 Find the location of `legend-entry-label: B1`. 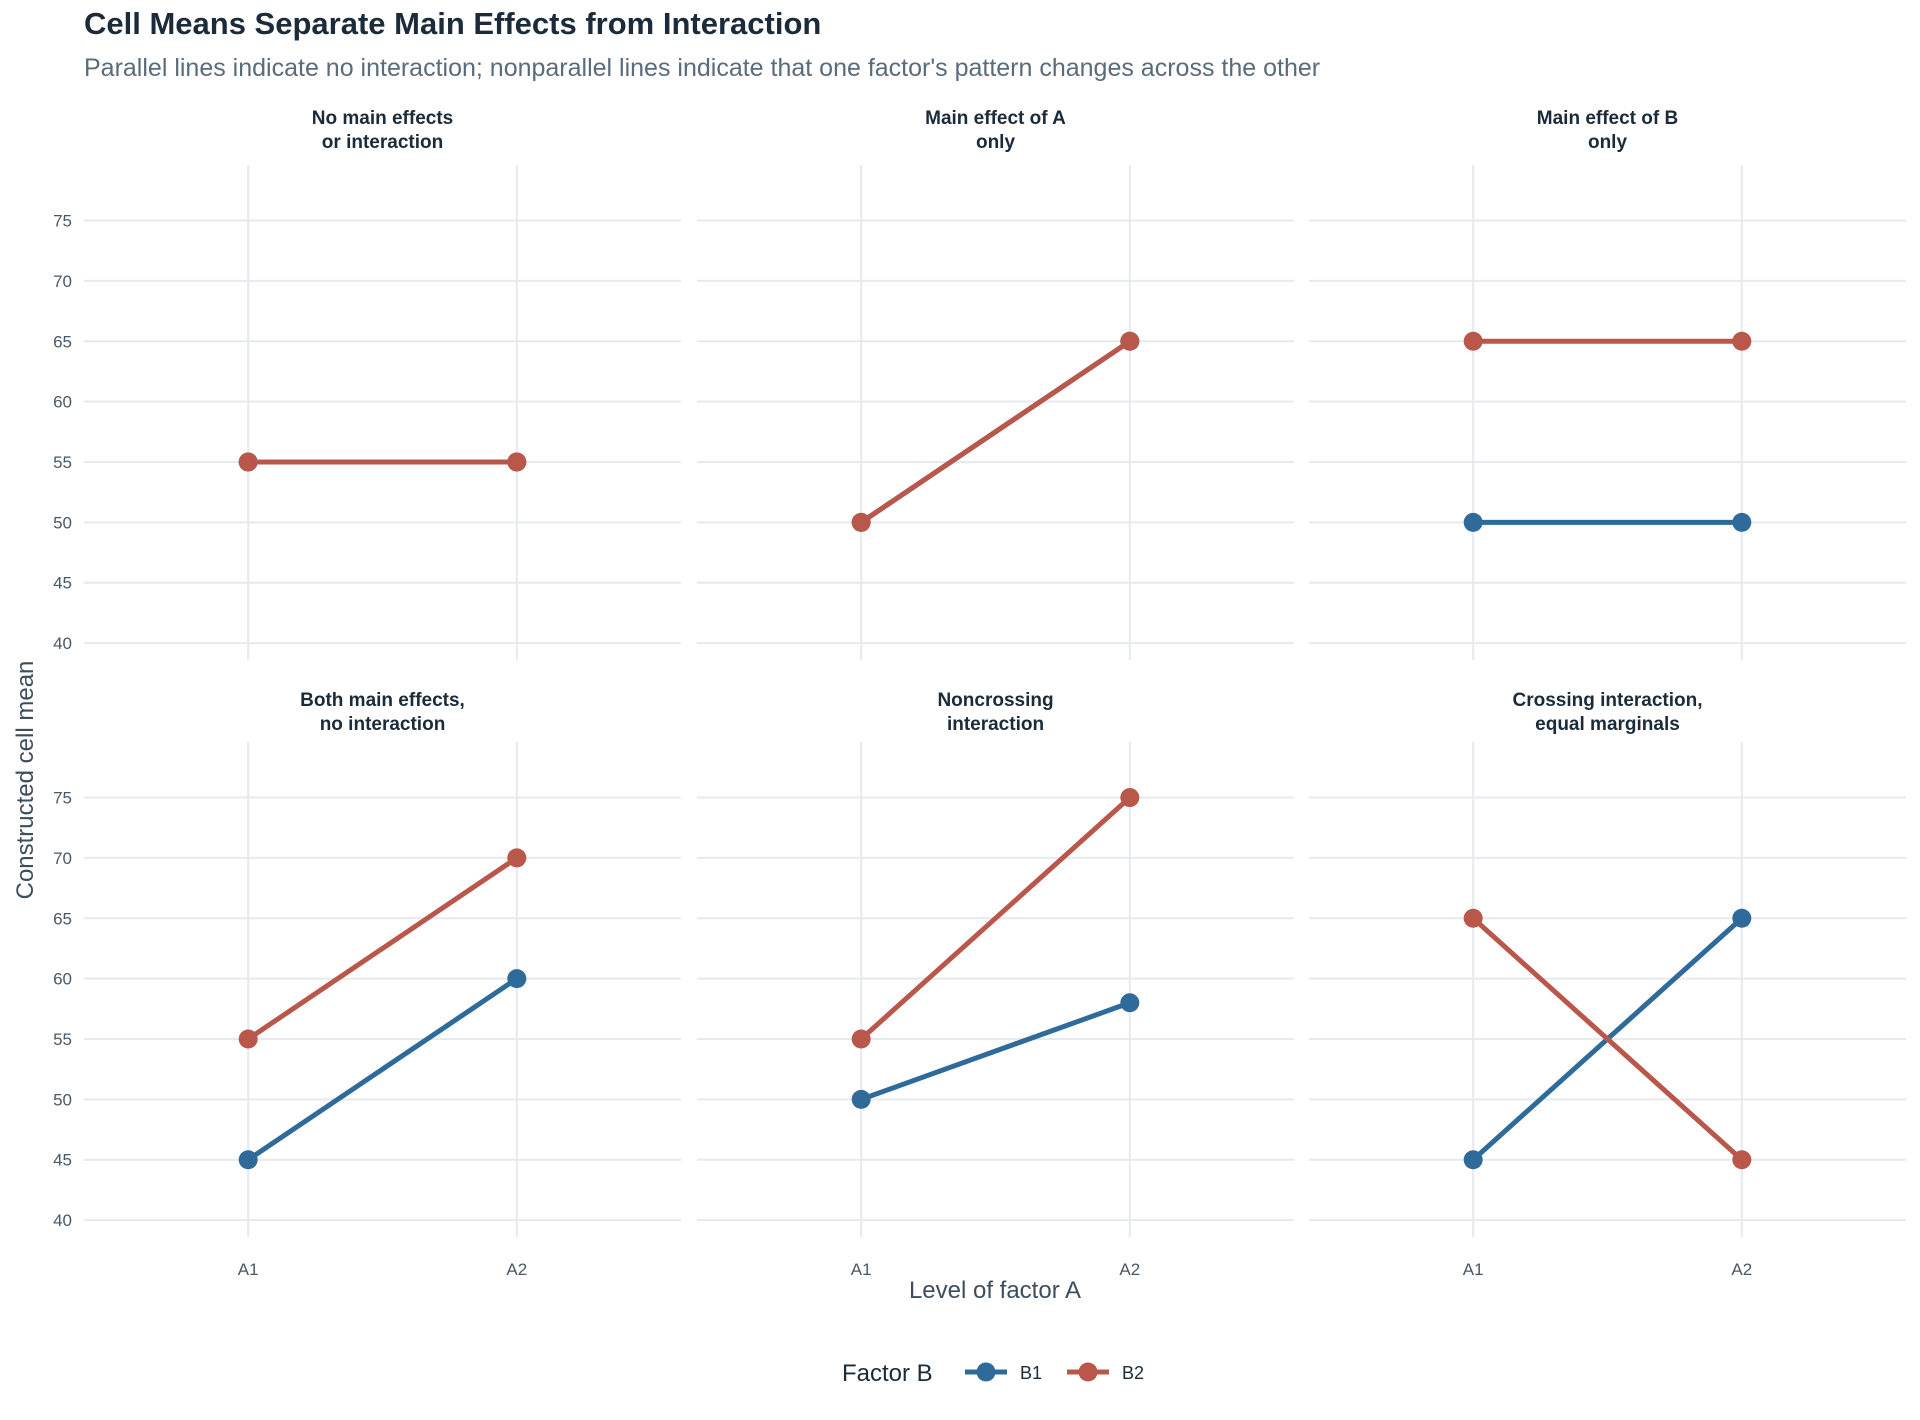

legend-entry-label: B1 is located at coordinates (1031, 1373).